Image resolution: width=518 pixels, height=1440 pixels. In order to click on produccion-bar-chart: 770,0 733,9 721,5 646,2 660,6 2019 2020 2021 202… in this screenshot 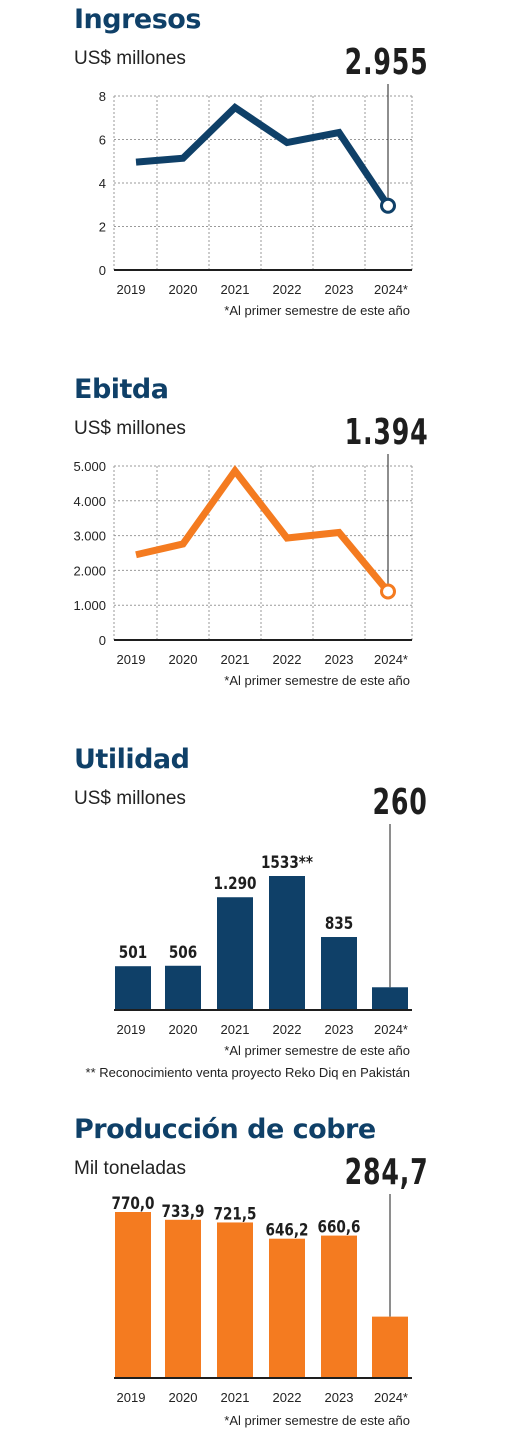, I will do `click(262, 1299)`.